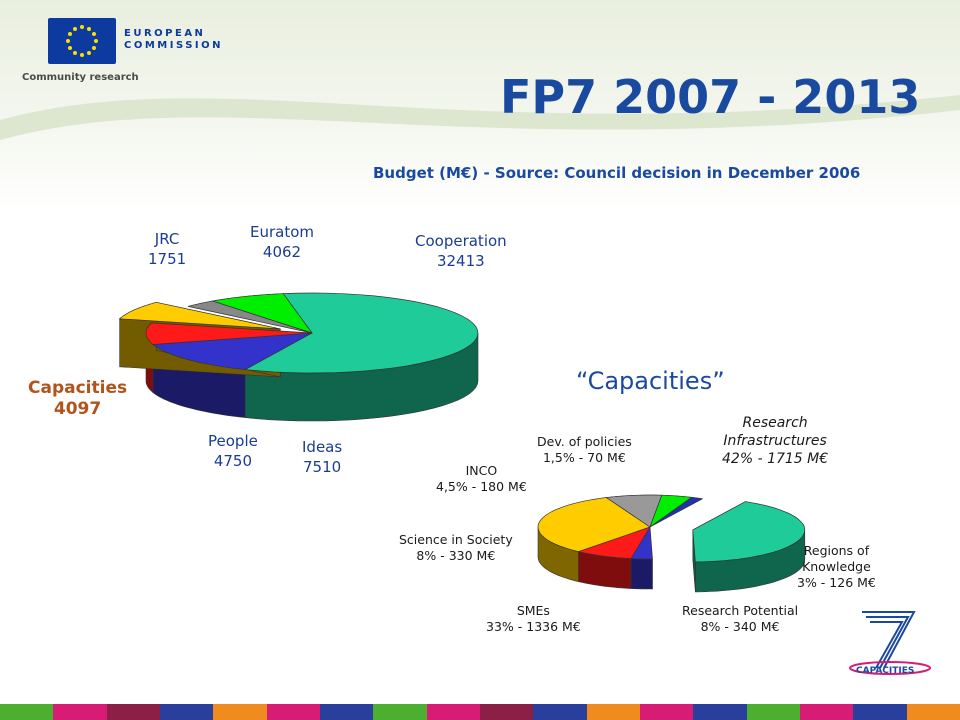 This screenshot has width=960, height=720. What do you see at coordinates (78, 388) in the screenshot?
I see `label-capacities-name: Capacities` at bounding box center [78, 388].